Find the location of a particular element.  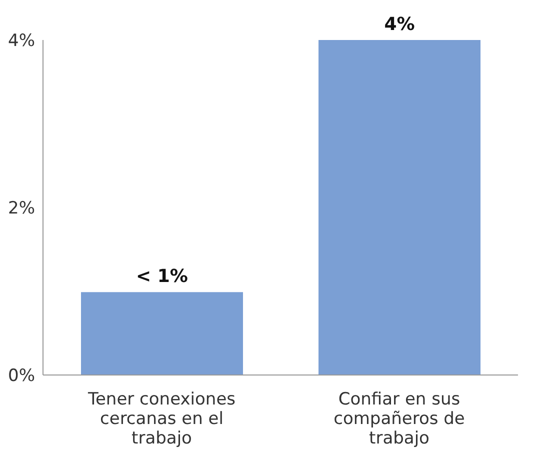

x-tick-label: Confiar en sus compañeros de trabajo is located at coordinates (399, 418).